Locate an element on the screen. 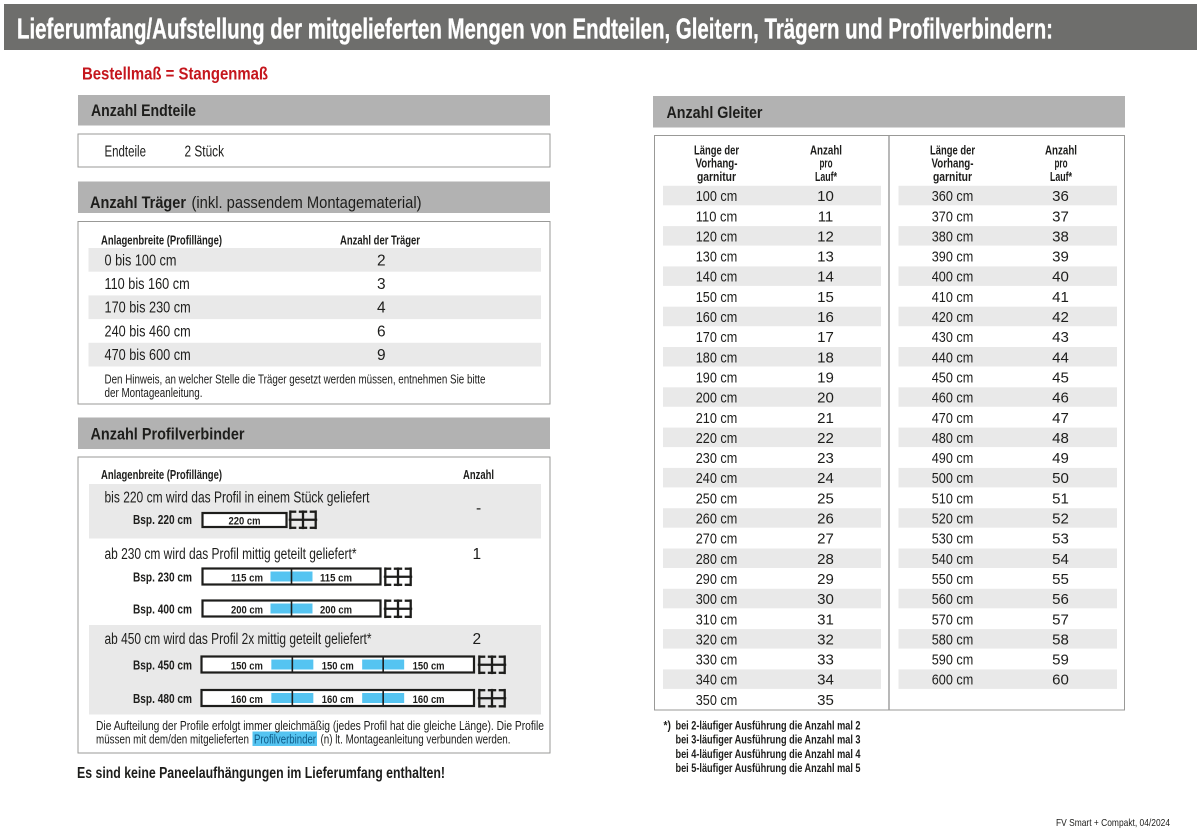  svg-text:(inkl. passendem Montagemateri: (inkl. passendem Montagematerial) is located at coordinates (307, 202).